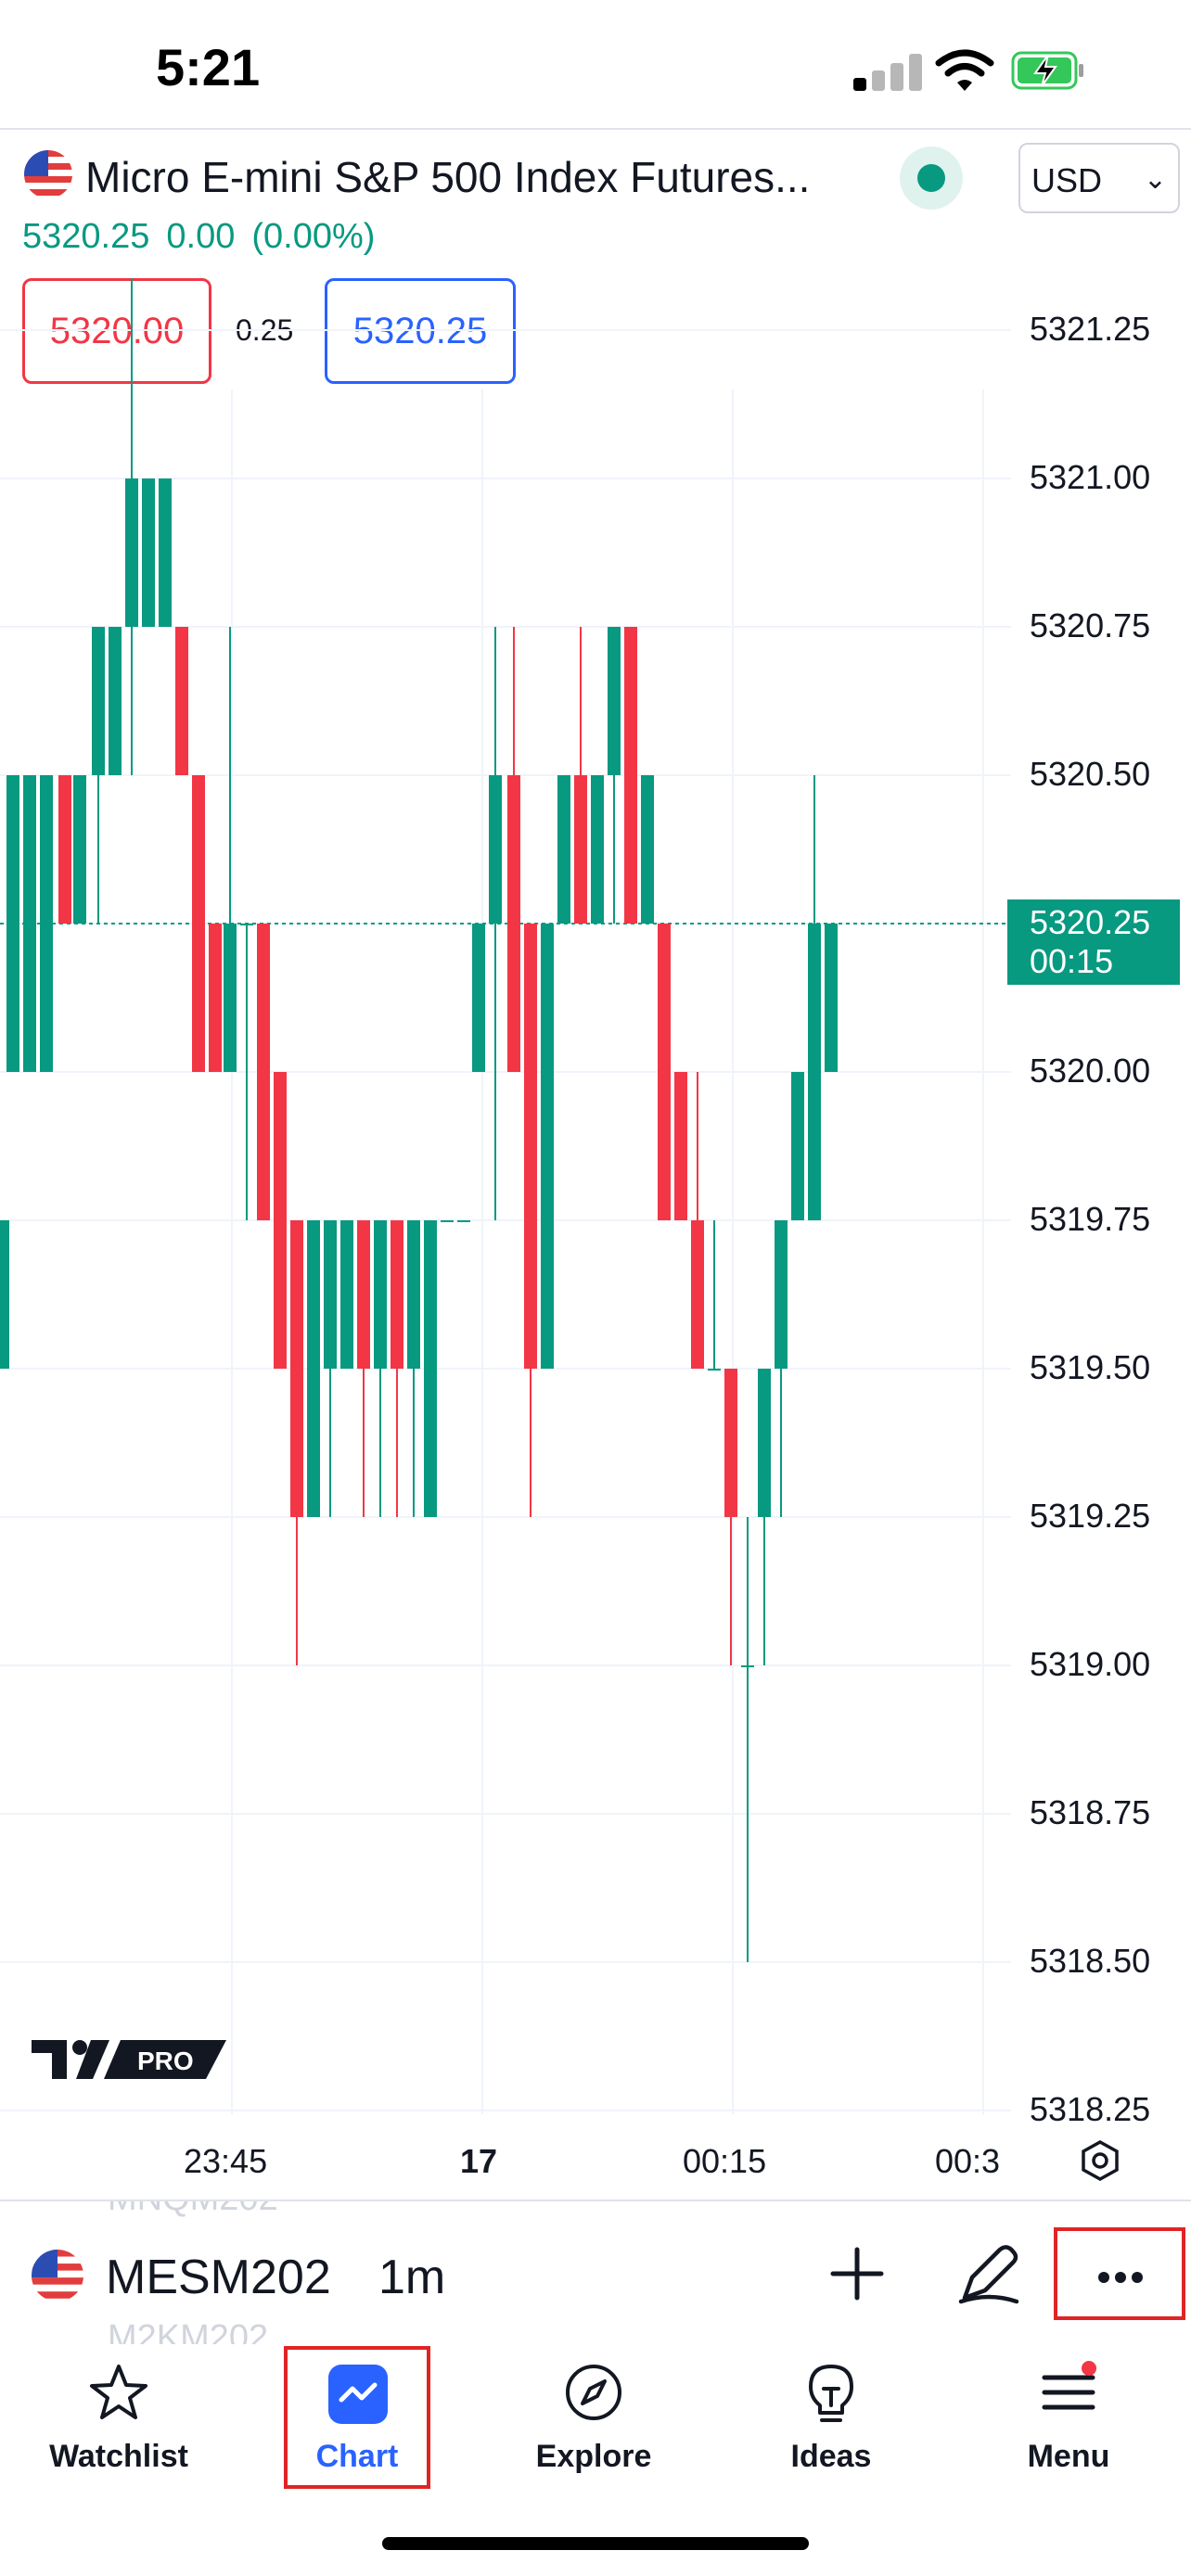 The height and width of the screenshot is (2576, 1191). Describe the element at coordinates (1090, 1516) in the screenshot. I see `price-axis-label: 5319.25` at that location.